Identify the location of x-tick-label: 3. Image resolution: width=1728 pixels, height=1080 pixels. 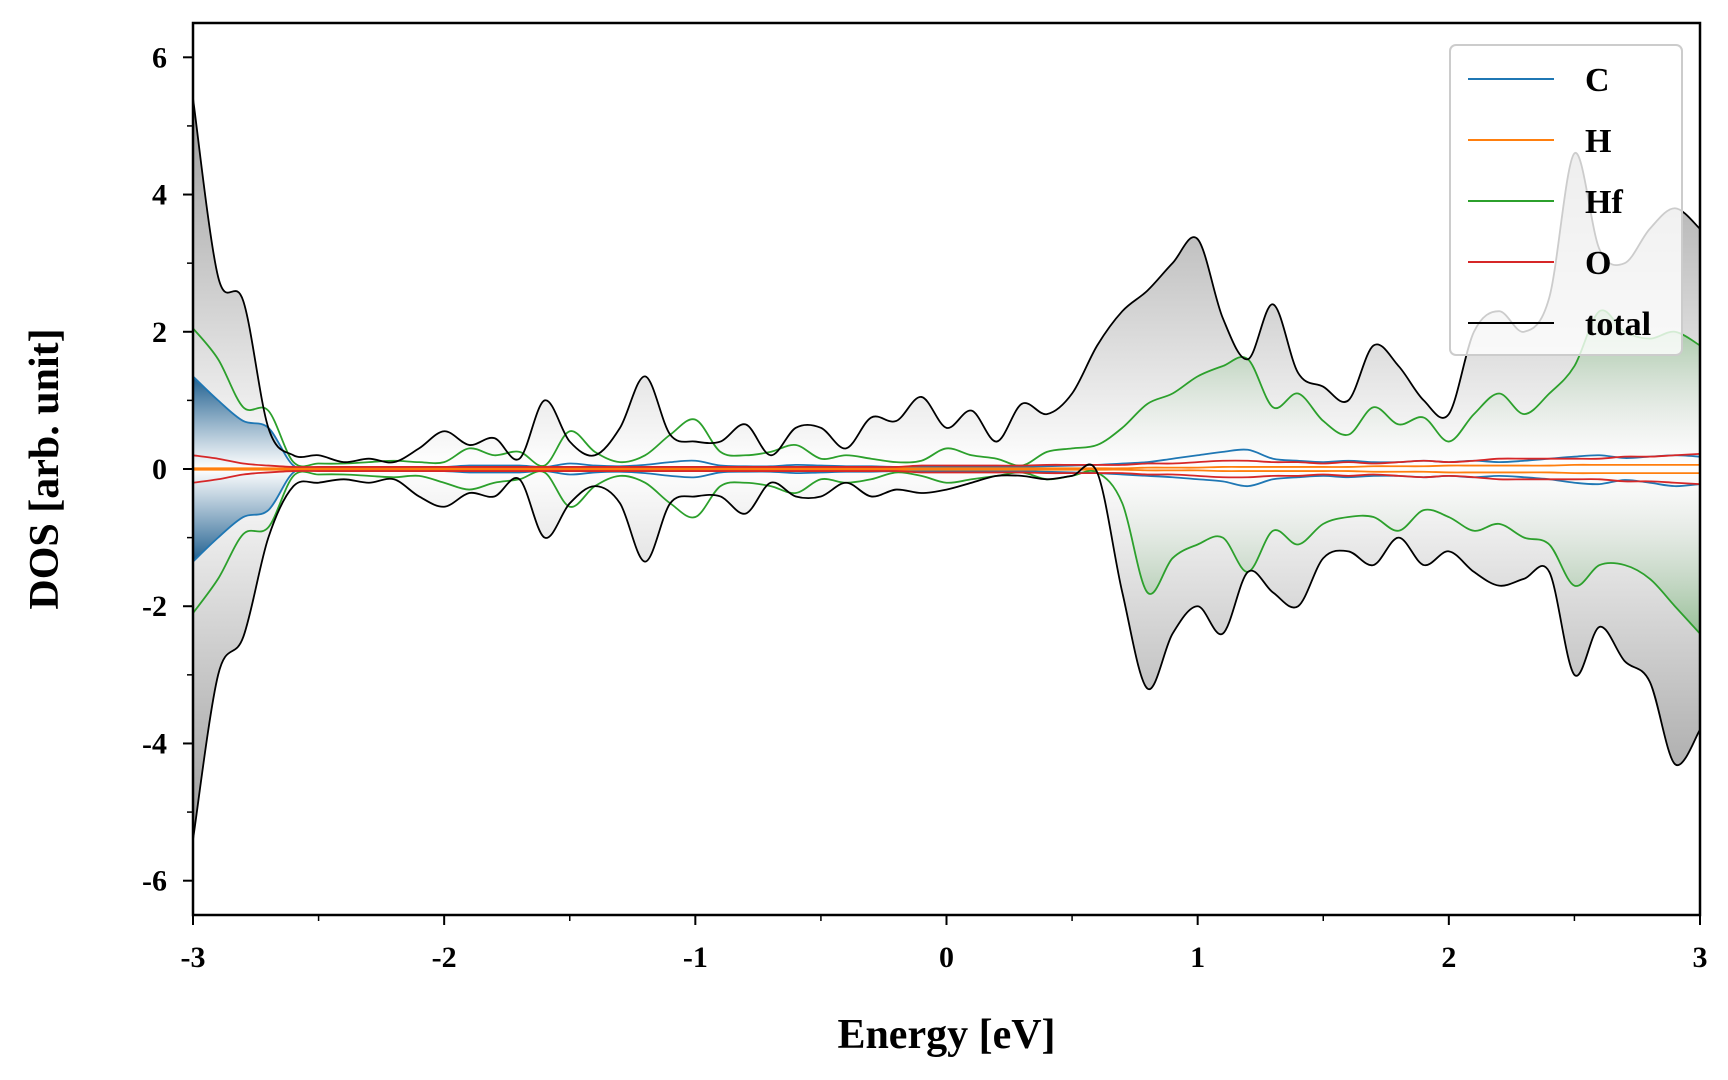
(1700, 957).